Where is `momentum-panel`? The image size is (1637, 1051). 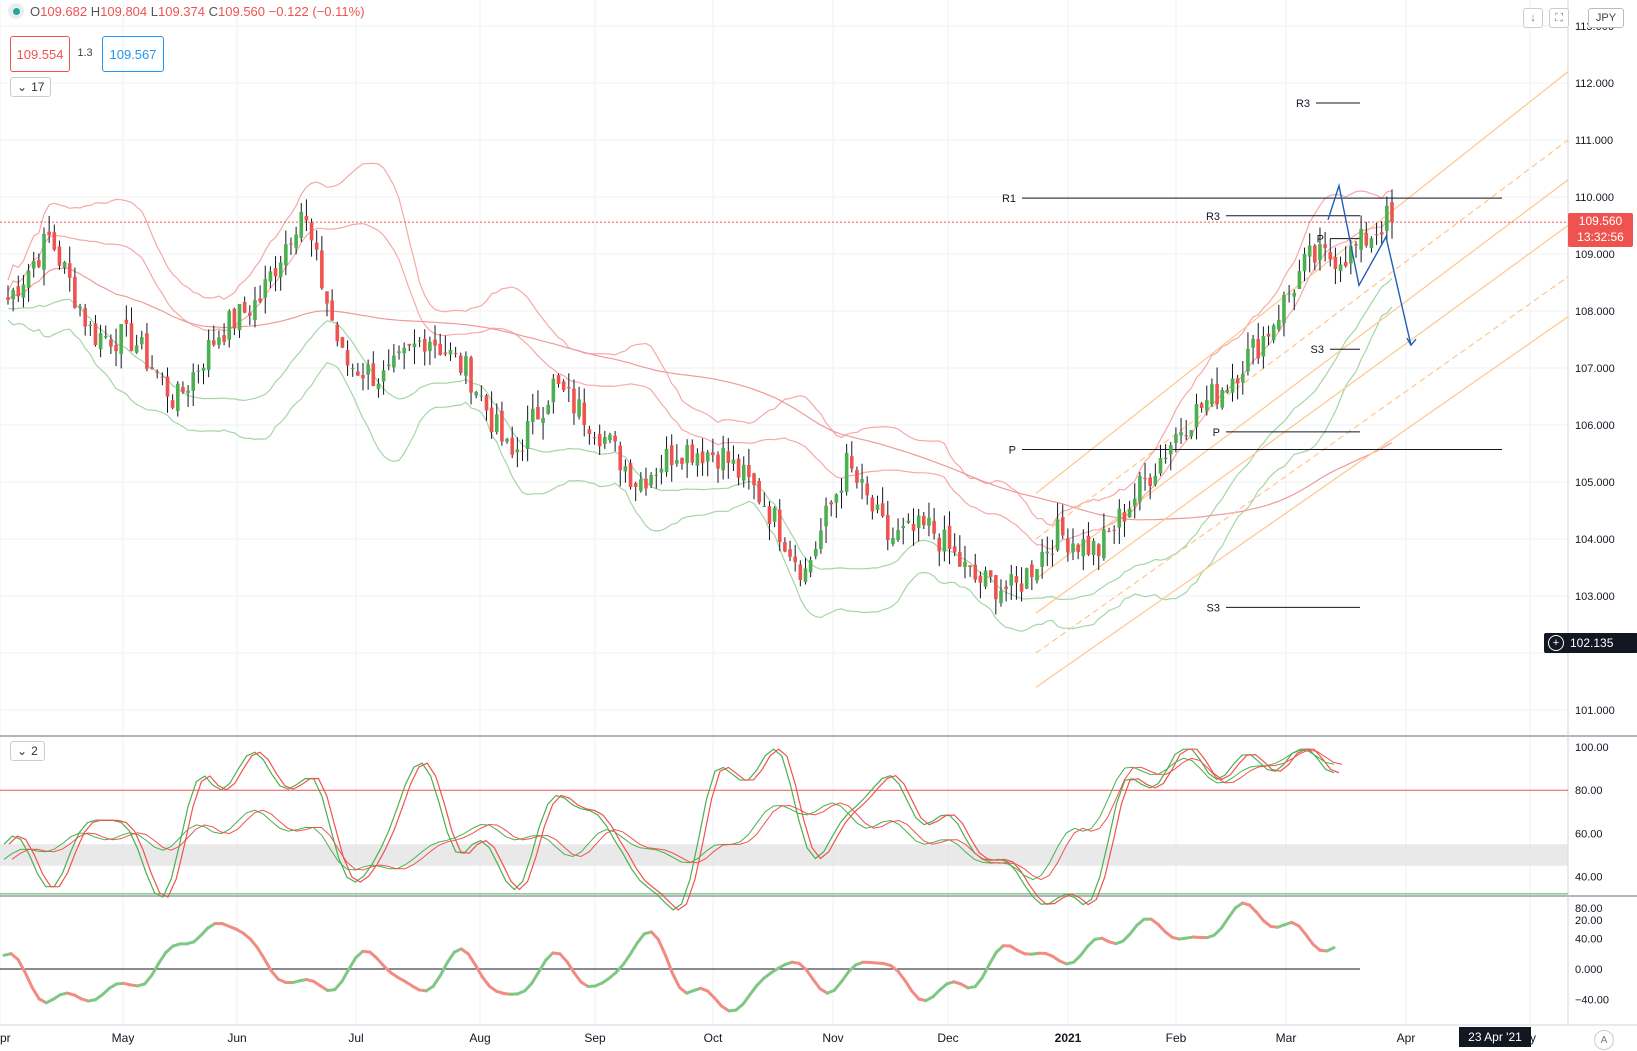 momentum-panel is located at coordinates (680, 957).